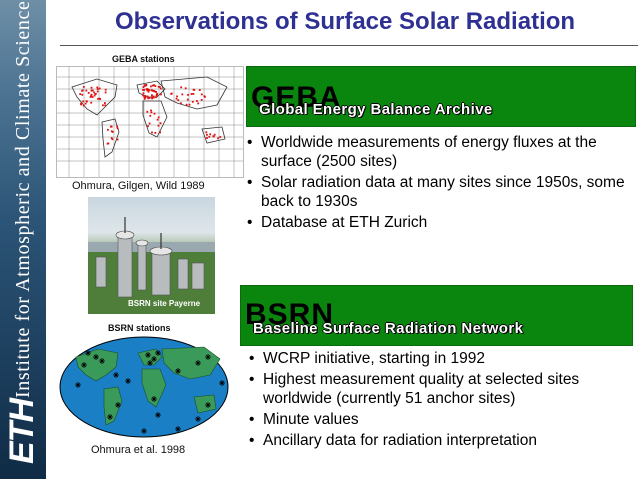 The image size is (638, 479). Describe the element at coordinates (22, 431) in the screenshot. I see `eth-logo: ETH` at that location.